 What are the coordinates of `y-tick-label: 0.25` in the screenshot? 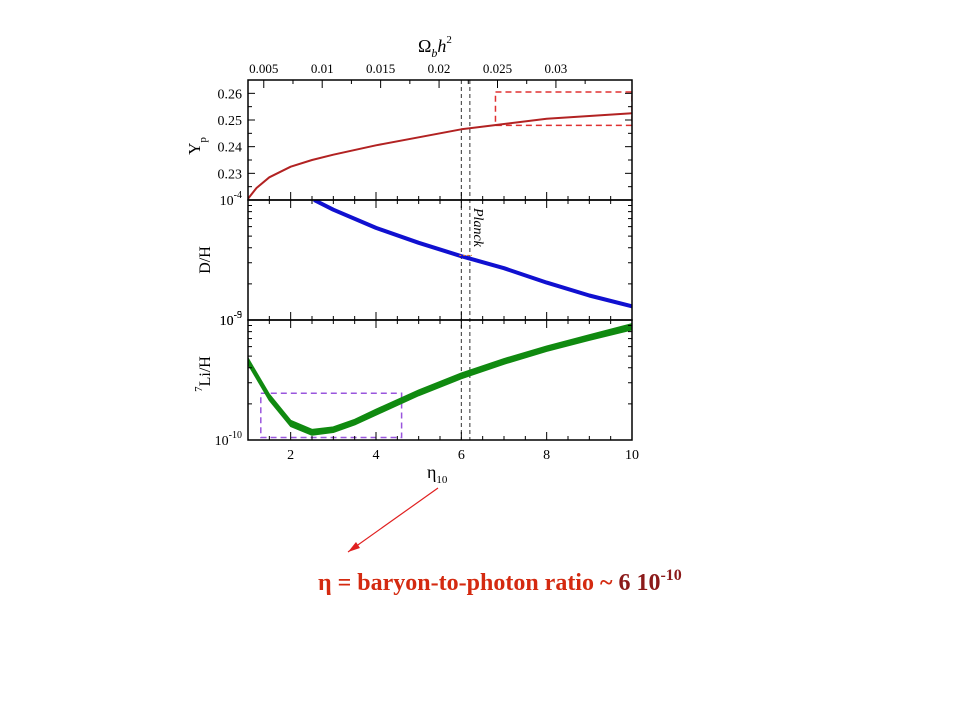 It's located at (230, 121).